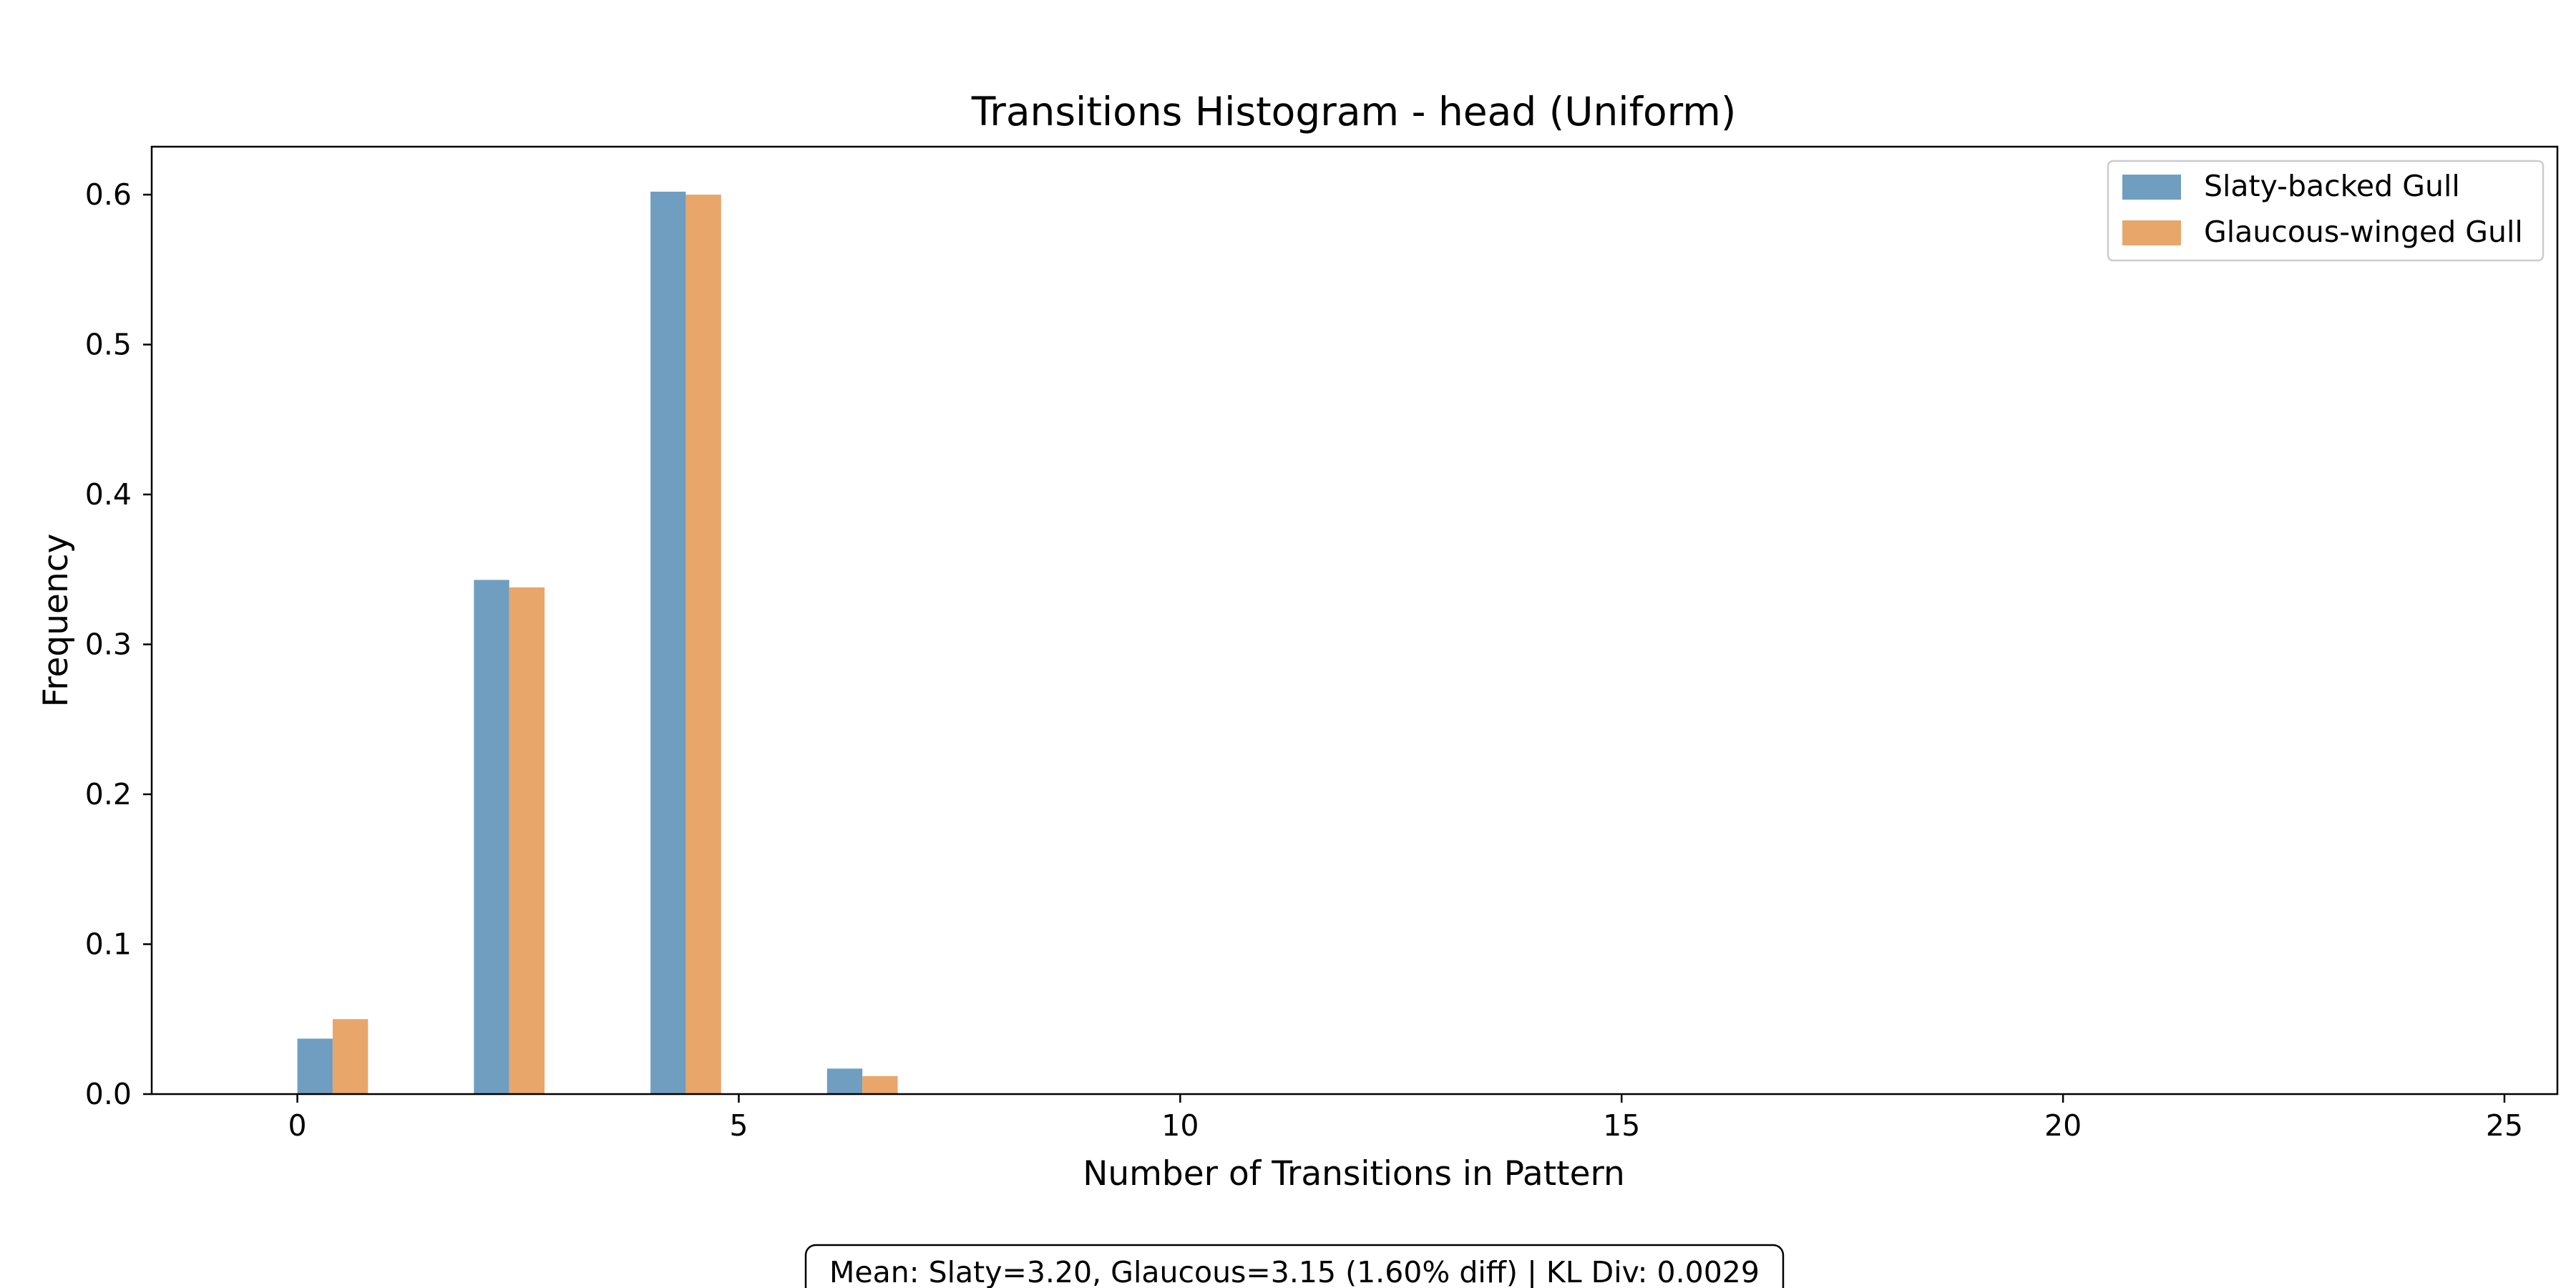 Image resolution: width=2576 pixels, height=1288 pixels. I want to click on x-axis-ticks: 0 5 10 15 20 25, so click(1405, 1118).